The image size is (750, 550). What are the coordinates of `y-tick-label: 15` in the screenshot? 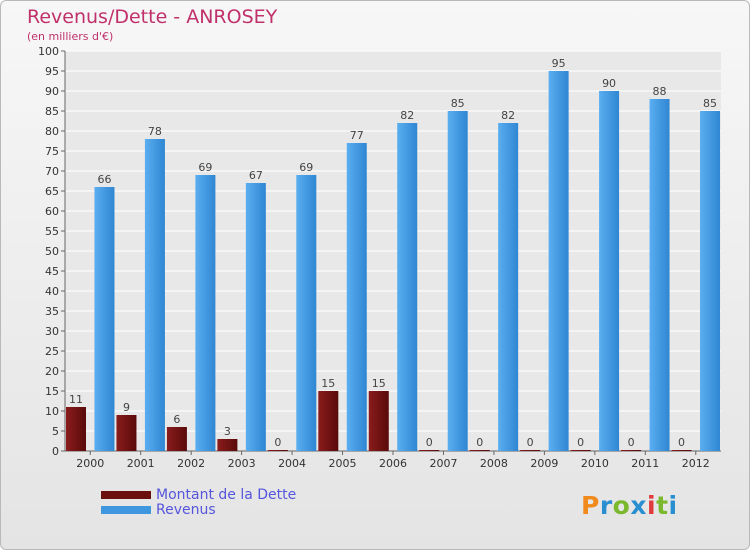 It's located at (52, 391).